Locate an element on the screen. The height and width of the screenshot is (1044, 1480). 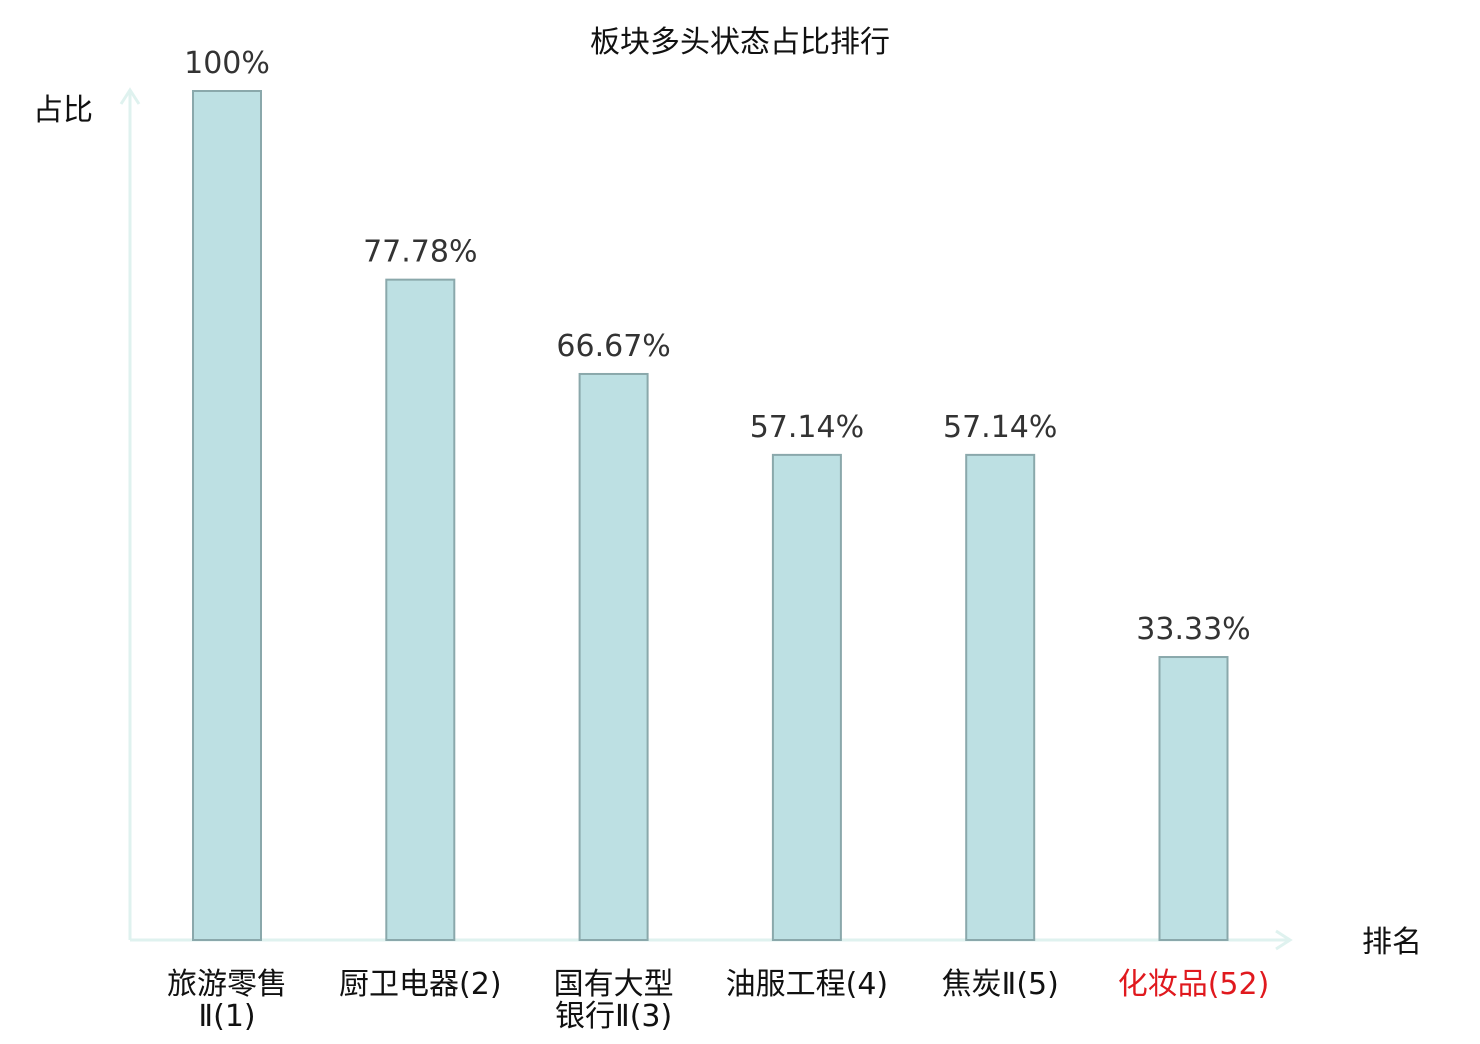
x-tick-label: 国有大型 is located at coordinates (614, 984).